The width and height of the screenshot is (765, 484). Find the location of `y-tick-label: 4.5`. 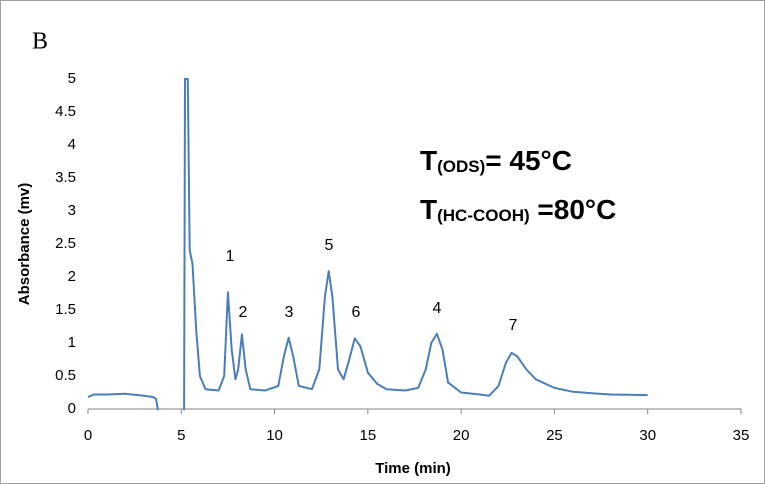

y-tick-label: 4.5 is located at coordinates (65, 111).